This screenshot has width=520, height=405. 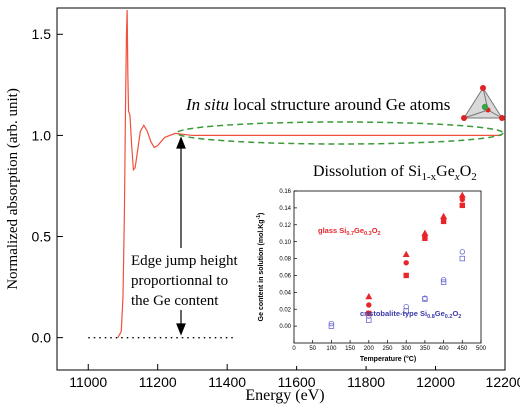 What do you see at coordinates (158, 382) in the screenshot?
I see `x-tick-label: 11200` at bounding box center [158, 382].